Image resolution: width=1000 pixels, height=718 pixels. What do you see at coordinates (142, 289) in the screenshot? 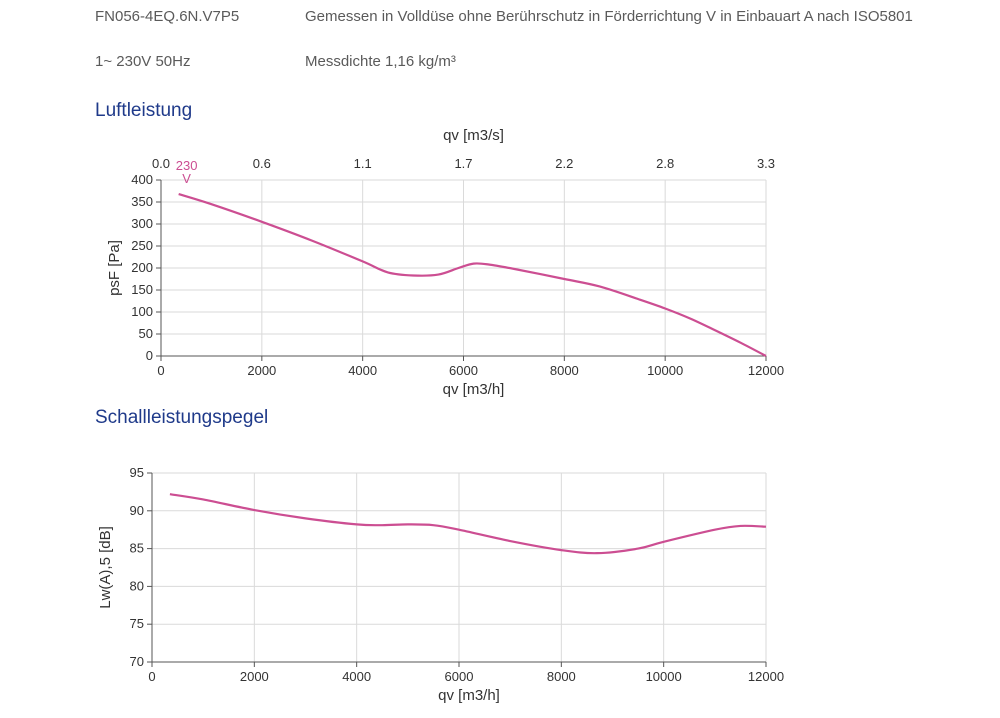
I see `y-tick-label: 150` at bounding box center [142, 289].